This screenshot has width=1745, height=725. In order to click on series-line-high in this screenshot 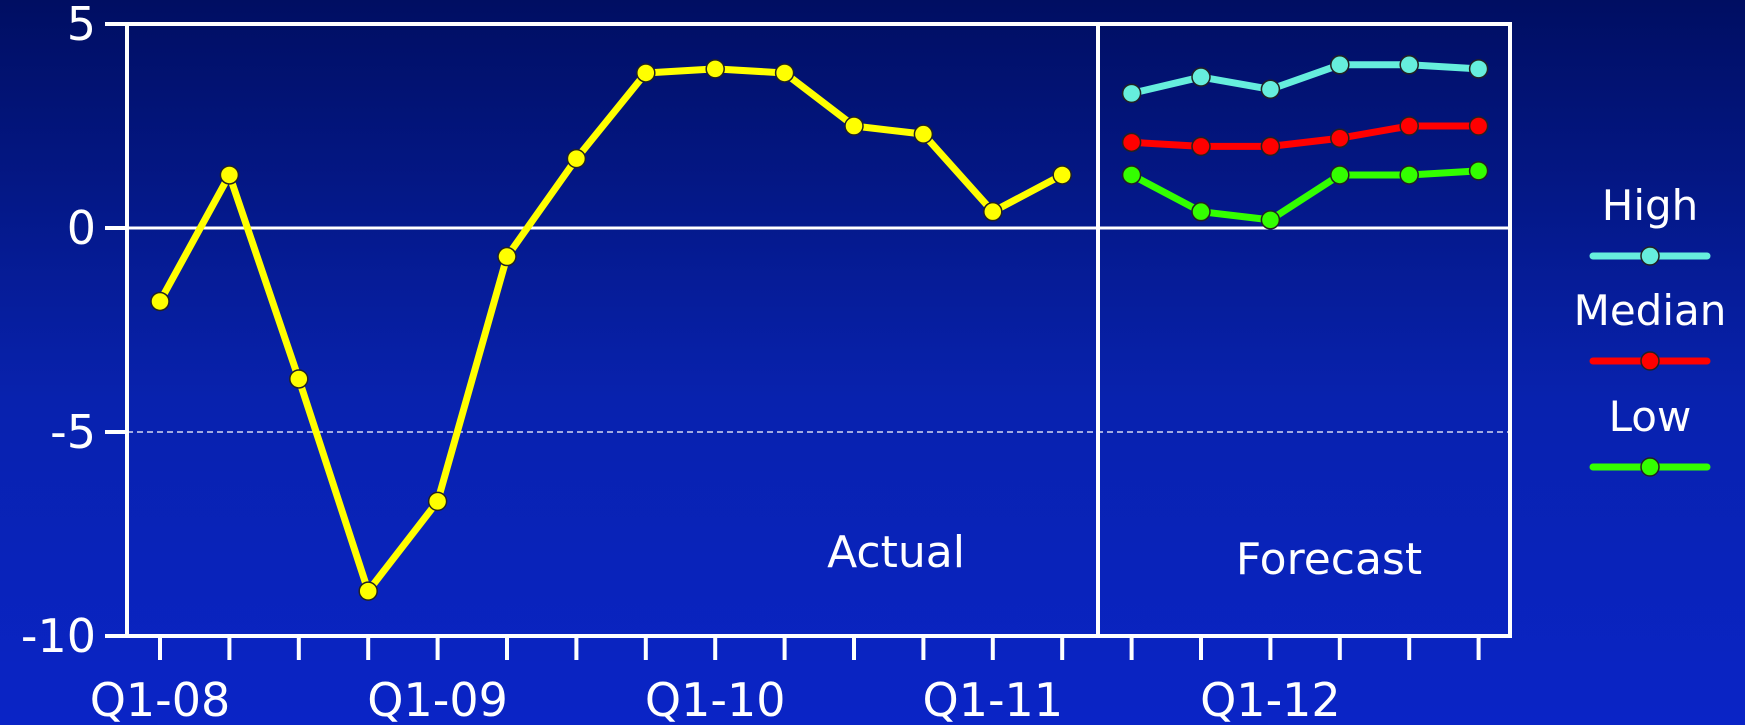, I will do `click(1304, 79)`.